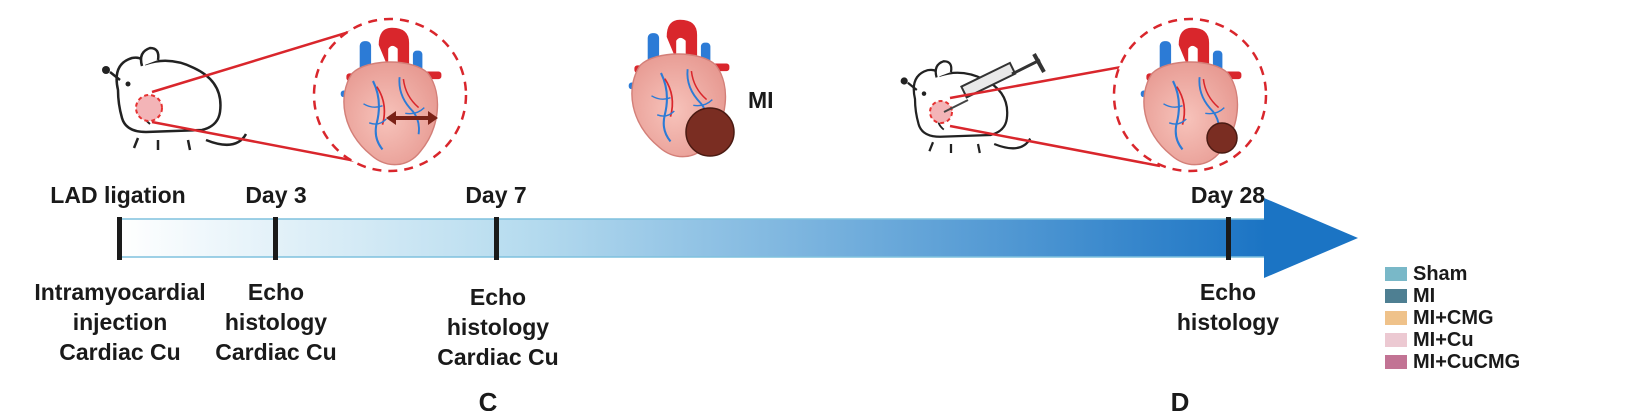 This screenshot has width=1639, height=411. Describe the element at coordinates (120, 322) in the screenshot. I see `milestone-bottom-line: injection` at that location.